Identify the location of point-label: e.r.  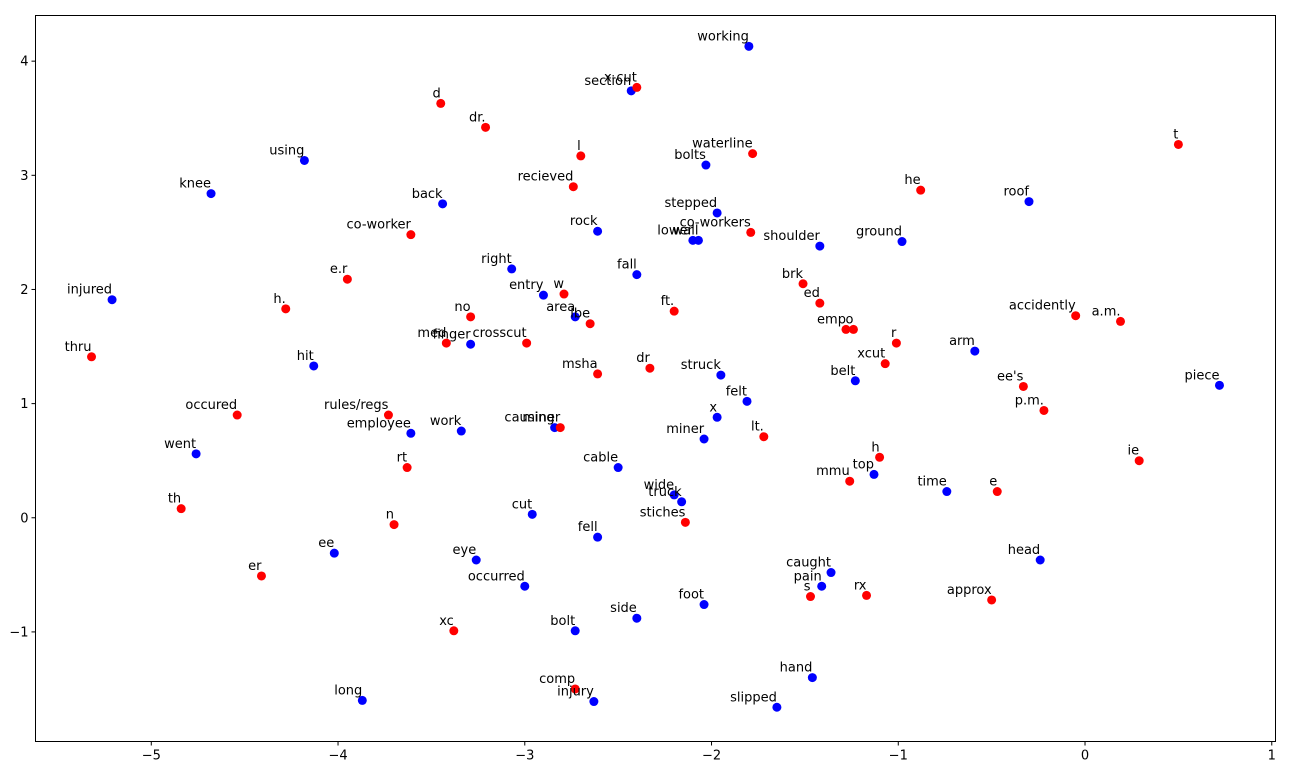
(339, 269).